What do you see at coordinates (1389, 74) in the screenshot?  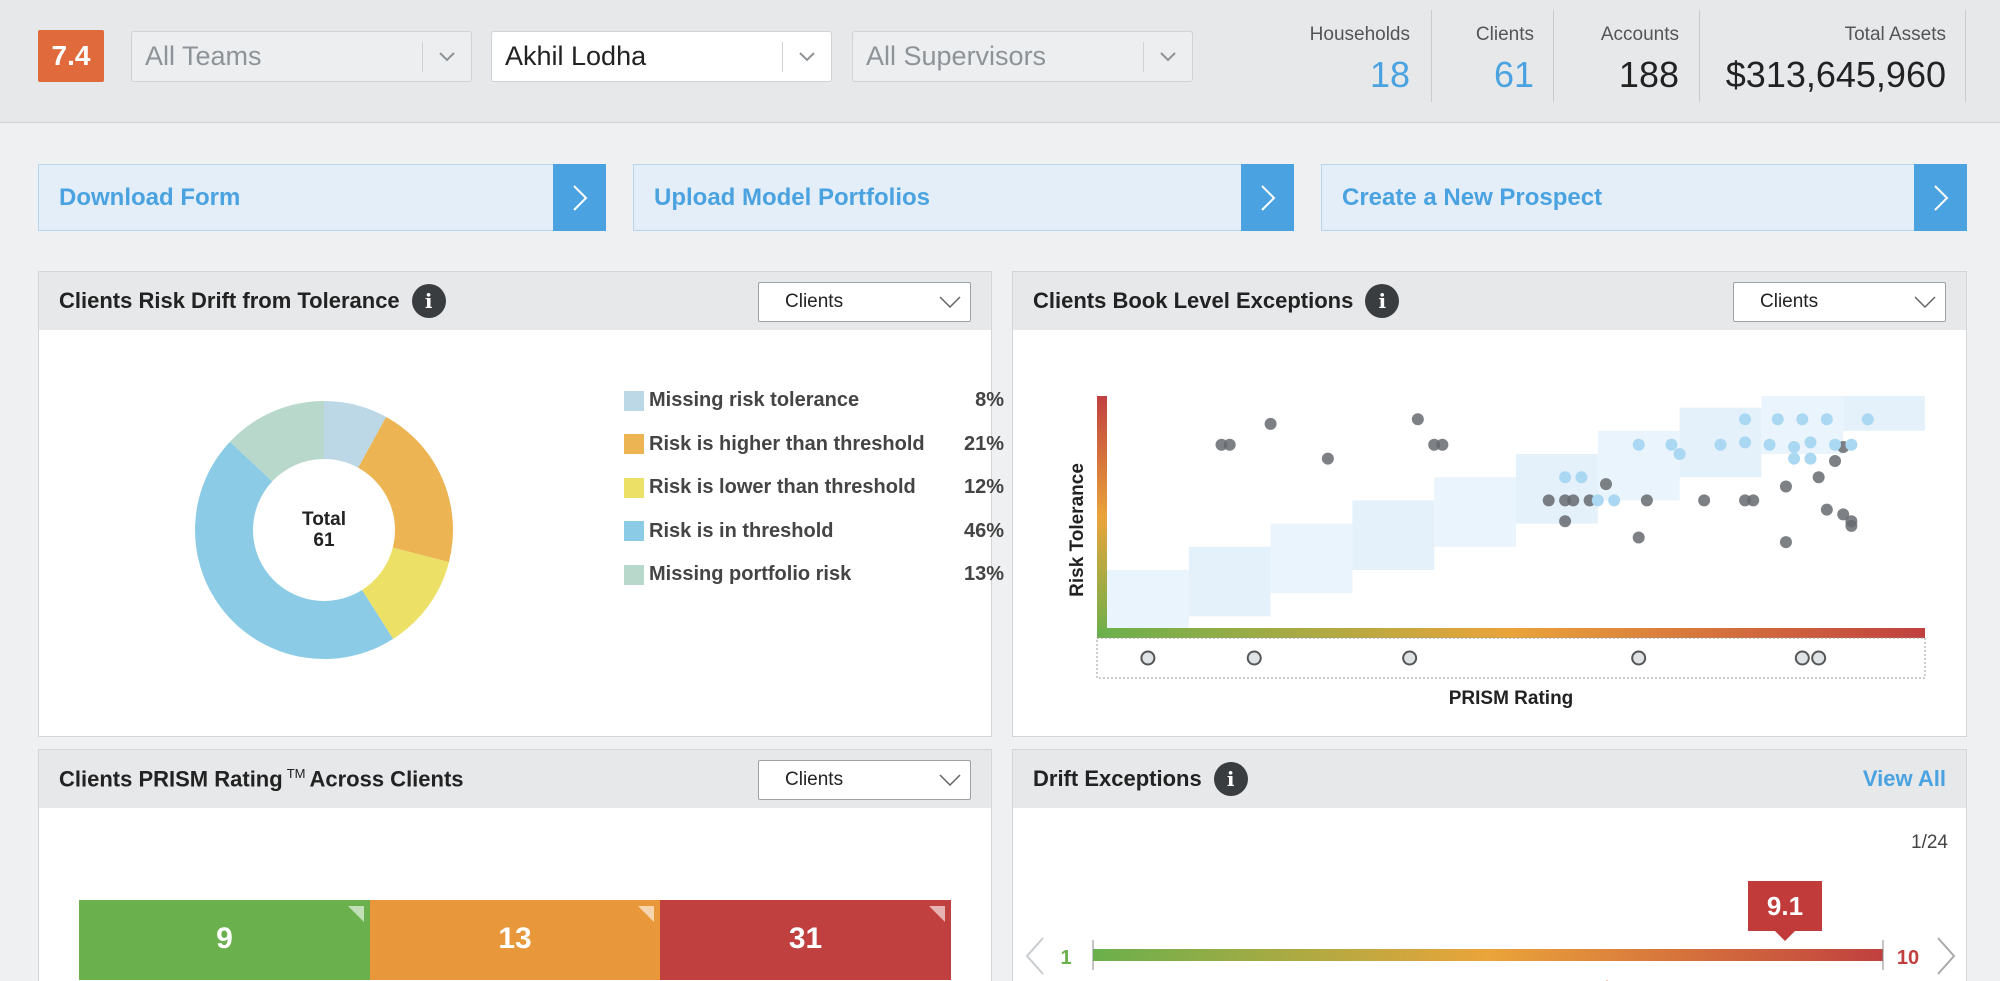 I see `stat-value: 18` at bounding box center [1389, 74].